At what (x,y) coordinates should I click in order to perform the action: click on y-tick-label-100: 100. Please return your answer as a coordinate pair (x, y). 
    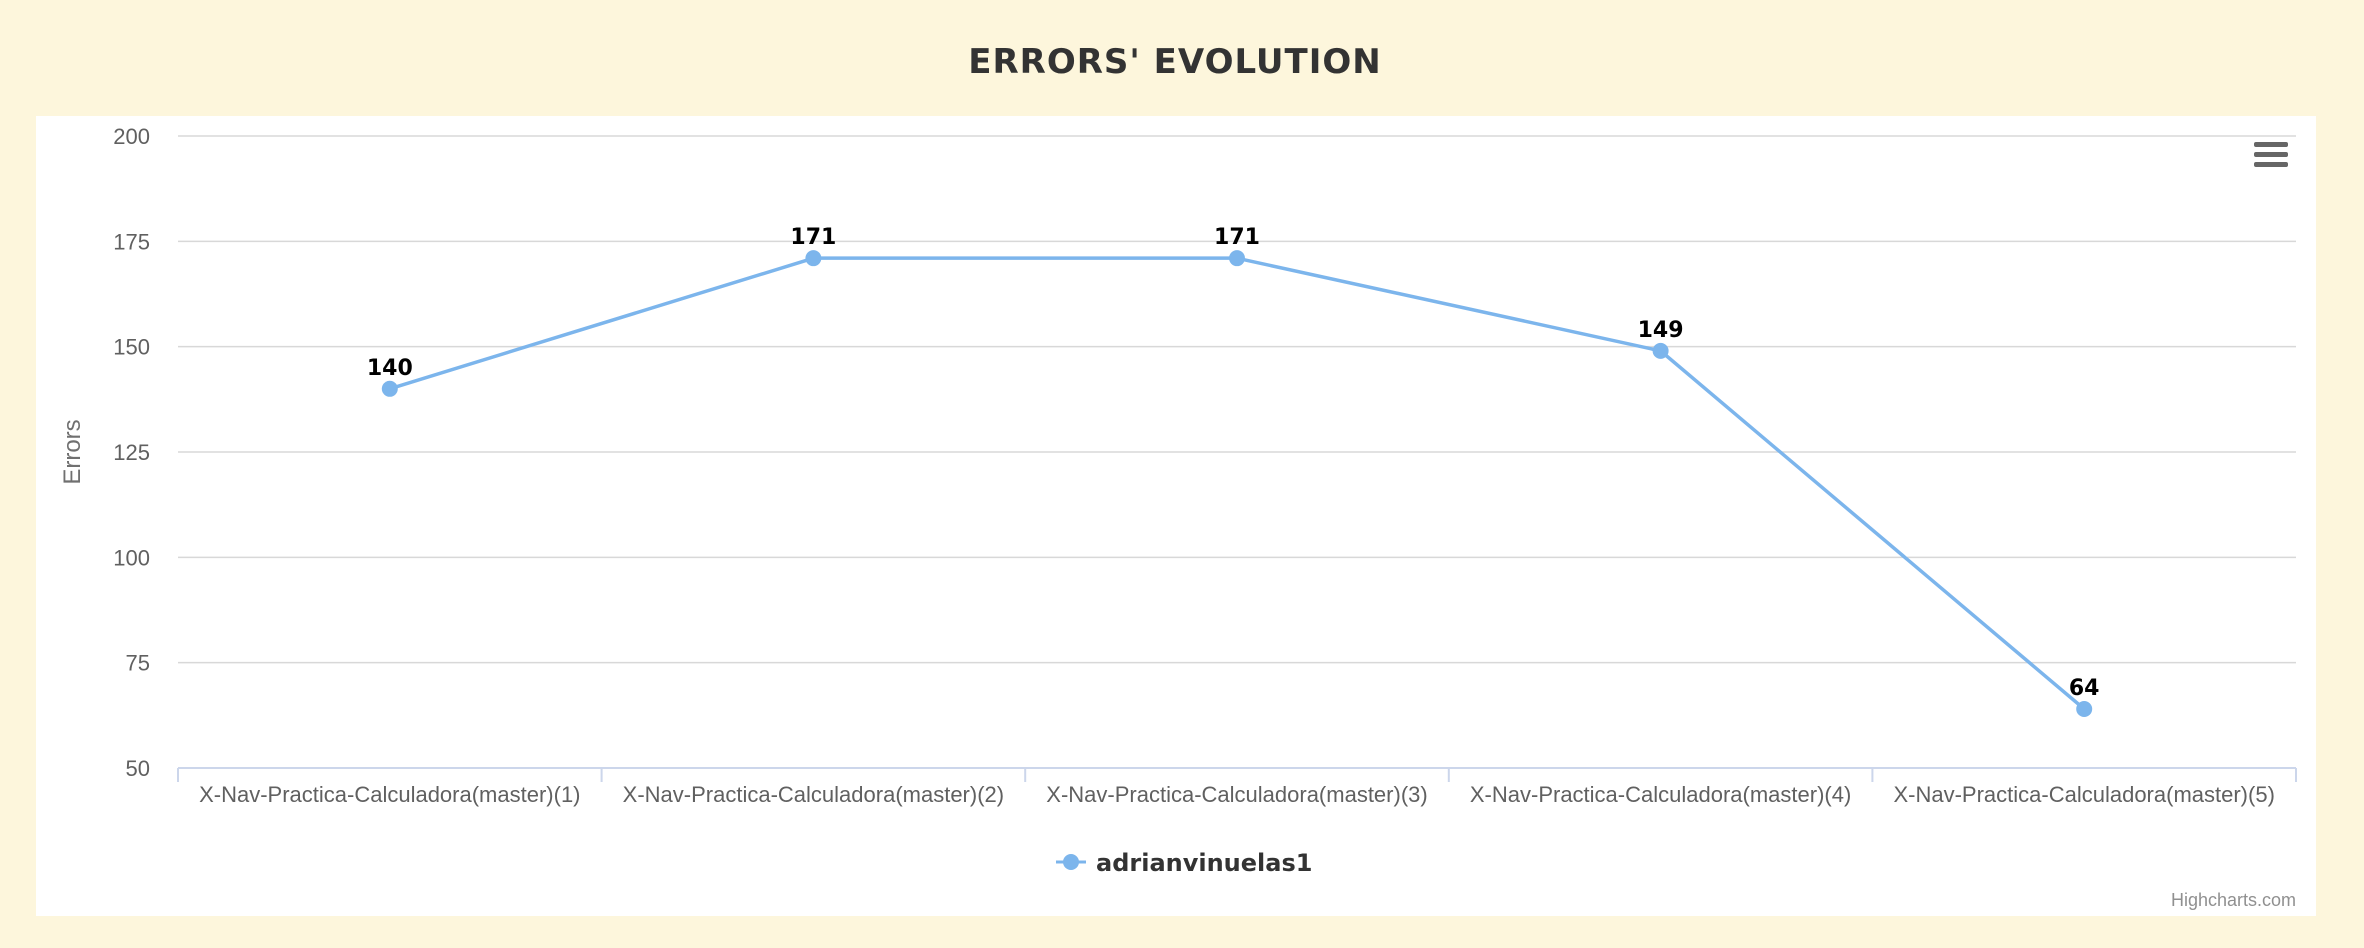
    Looking at the image, I should click on (131, 557).